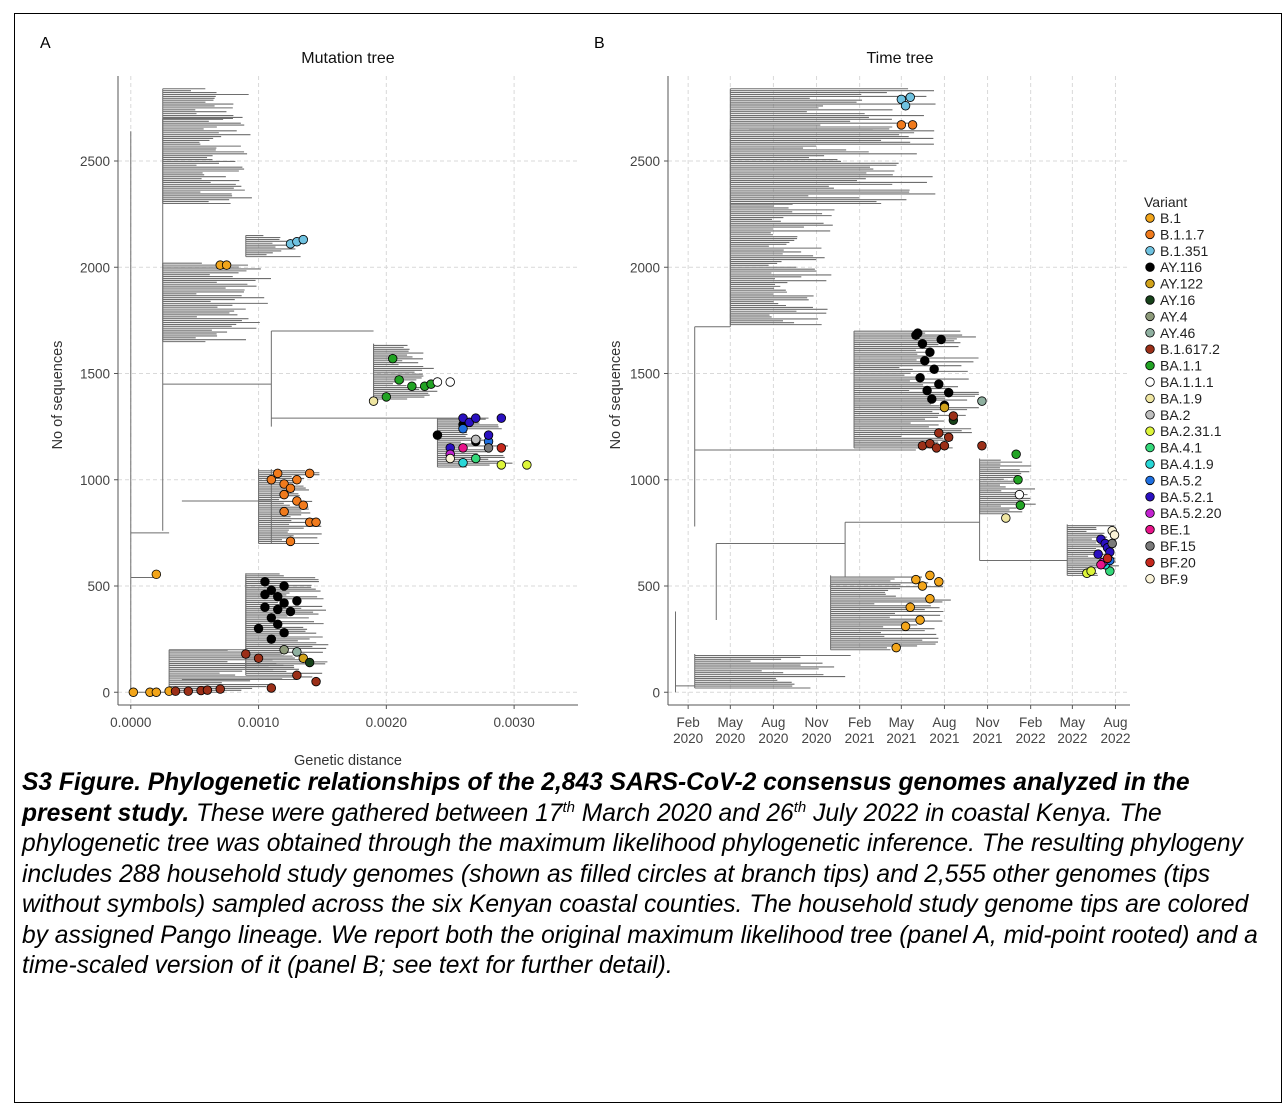 The height and width of the screenshot is (1108, 1286). I want to click on panel-a-title: Mutation tree, so click(347, 58).